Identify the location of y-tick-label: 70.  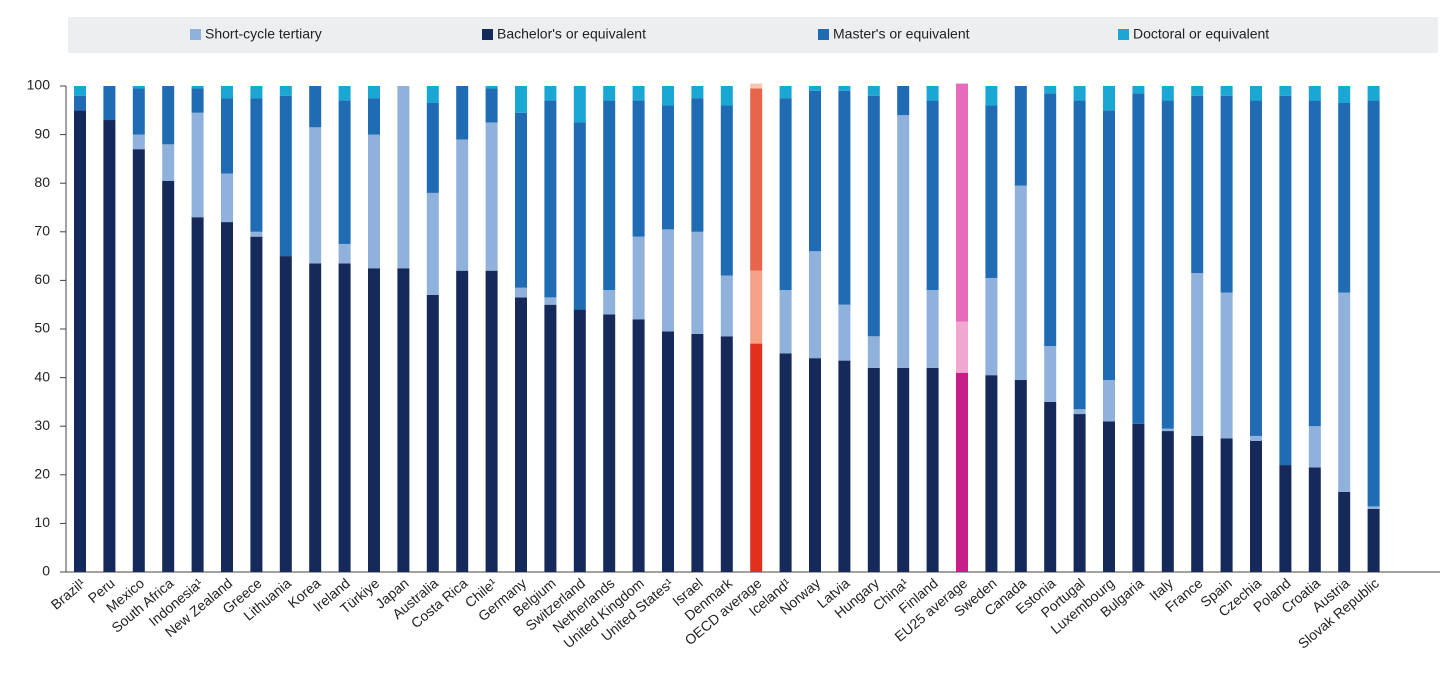
(42, 231).